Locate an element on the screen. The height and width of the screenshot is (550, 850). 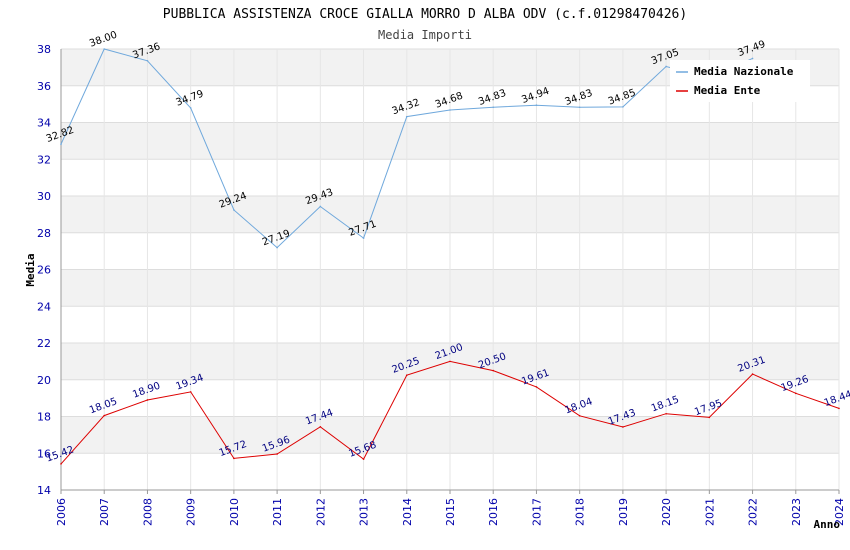
y-tick-label: 16 is located at coordinates (44, 453).